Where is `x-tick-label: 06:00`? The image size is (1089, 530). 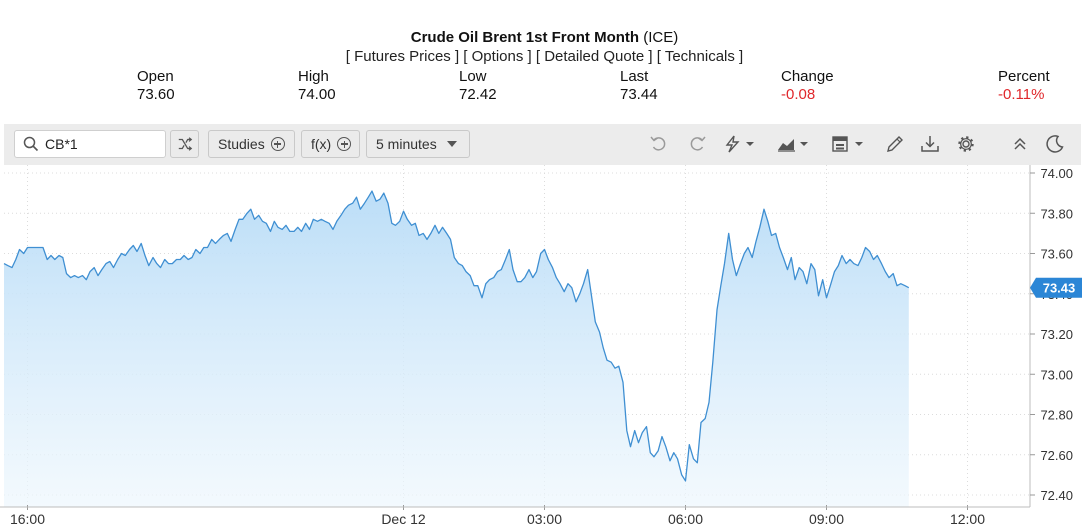 x-tick-label: 06:00 is located at coordinates (685, 519).